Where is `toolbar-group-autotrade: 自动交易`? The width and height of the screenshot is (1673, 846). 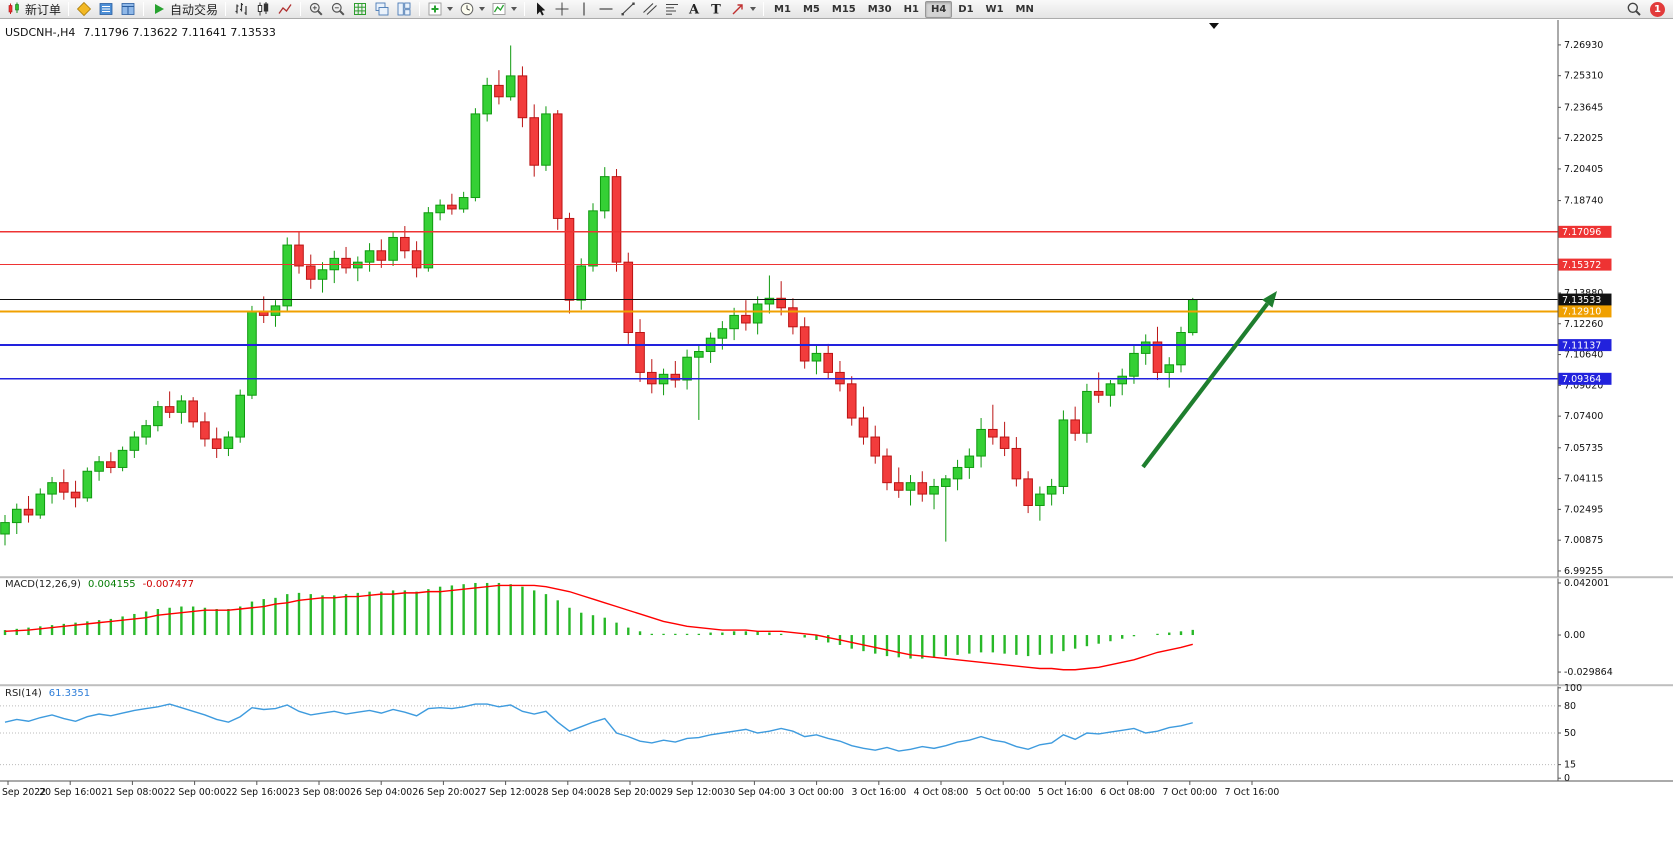
toolbar-group-autotrade: 自动交易 is located at coordinates (184, 9).